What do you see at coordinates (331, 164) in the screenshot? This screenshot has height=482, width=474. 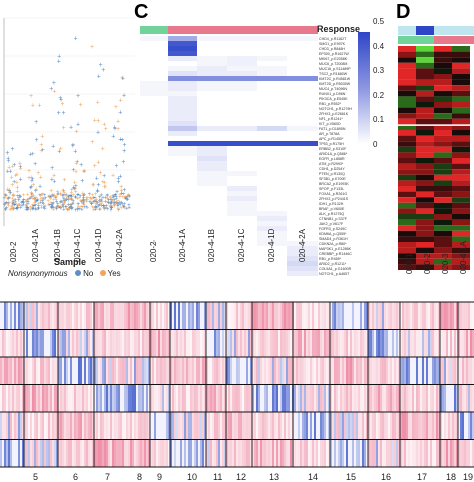 I see `gene-label: ATM_p.R2993*` at bounding box center [331, 164].